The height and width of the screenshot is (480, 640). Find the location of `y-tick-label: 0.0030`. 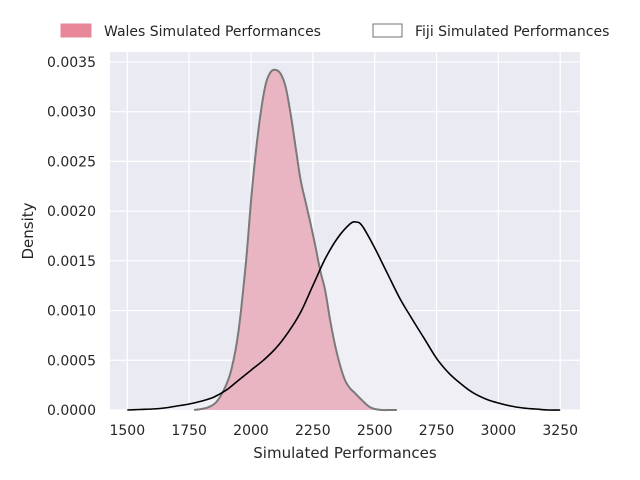

y-tick-label: 0.0030 is located at coordinates (71, 113).